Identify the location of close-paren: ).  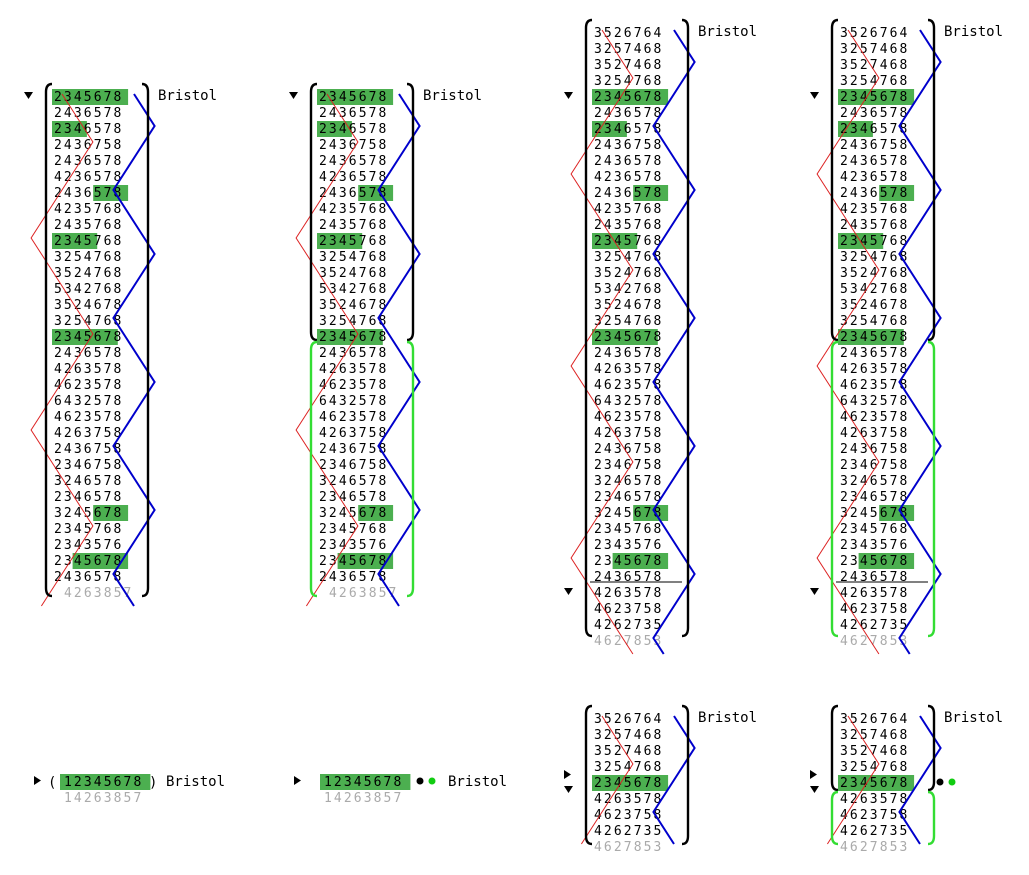
(153, 783).